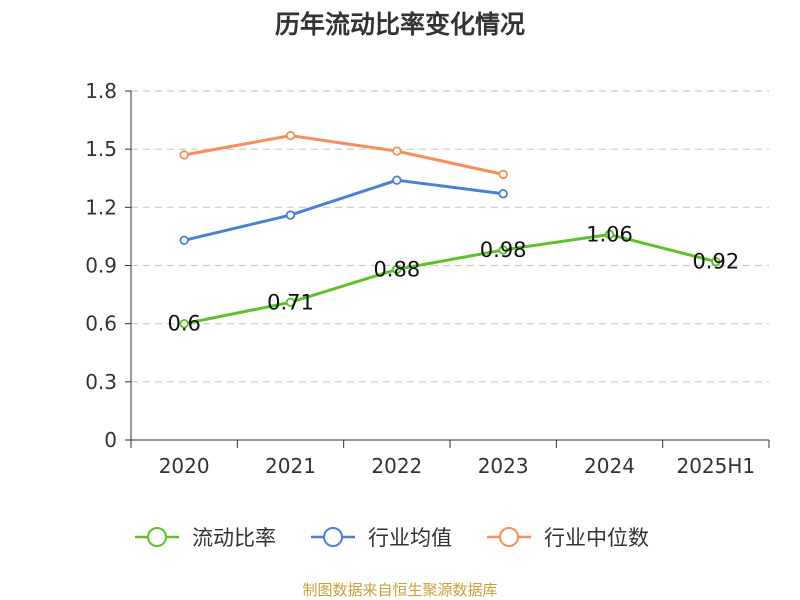 Image resolution: width=800 pixels, height=600 pixels. Describe the element at coordinates (396, 466) in the screenshot. I see `x-tick-label: 2022` at that location.